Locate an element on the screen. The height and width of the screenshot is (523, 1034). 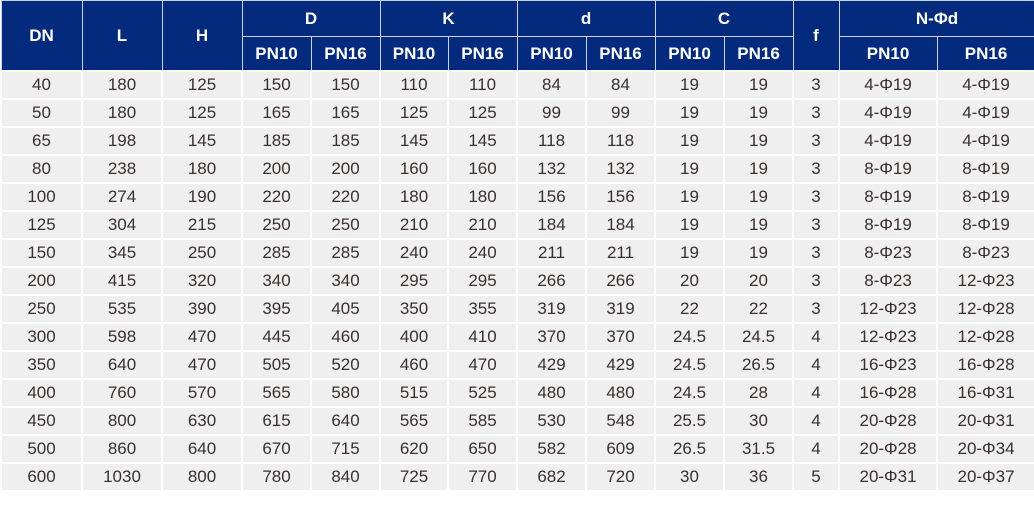
table-cell: 860 is located at coordinates (122, 449).